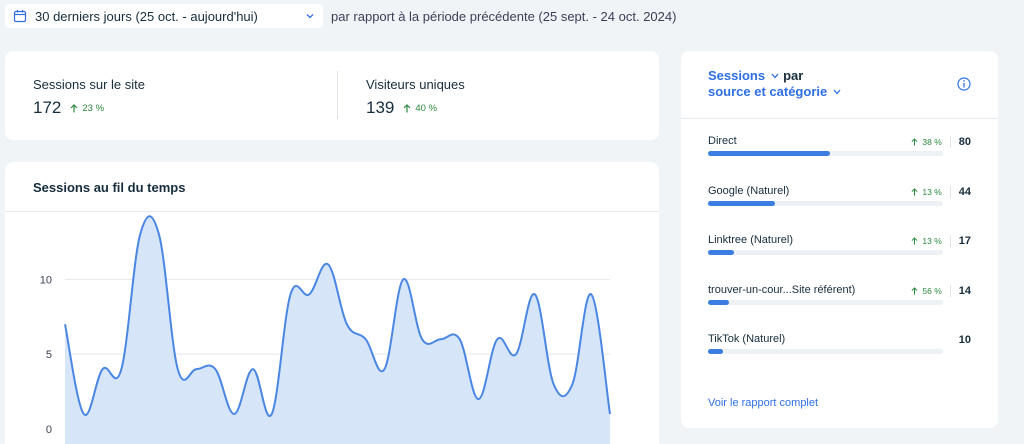 The width and height of the screenshot is (1024, 444). Describe the element at coordinates (932, 290) in the screenshot. I see `source-delta-text: 56 %` at that location.